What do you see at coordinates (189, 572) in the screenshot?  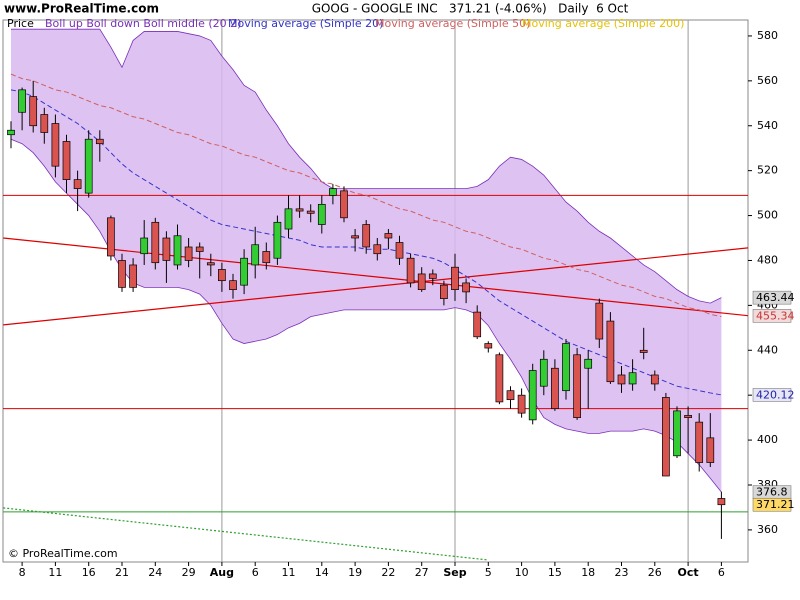 I see `x-tick-label: 29` at bounding box center [189, 572].